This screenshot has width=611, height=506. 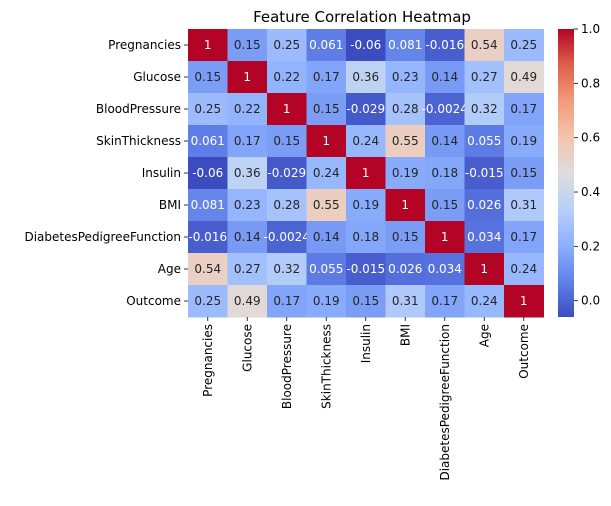 I want to click on colorbar-tick-label: 0.2, so click(x=590, y=246).